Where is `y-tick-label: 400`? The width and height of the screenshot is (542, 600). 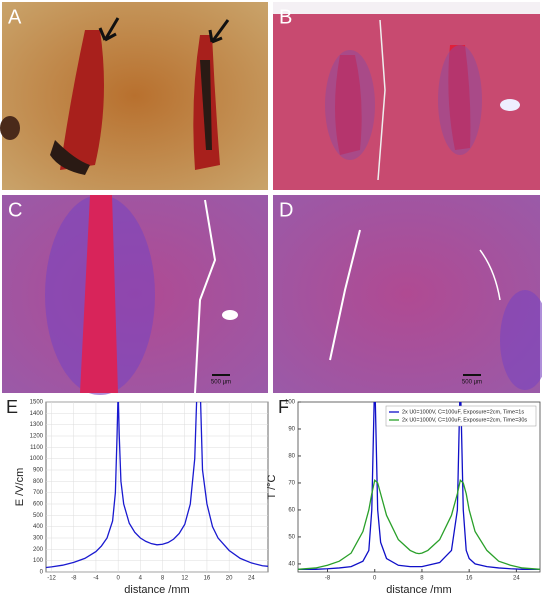
y-tick-label: 400 is located at coordinates (38, 527).